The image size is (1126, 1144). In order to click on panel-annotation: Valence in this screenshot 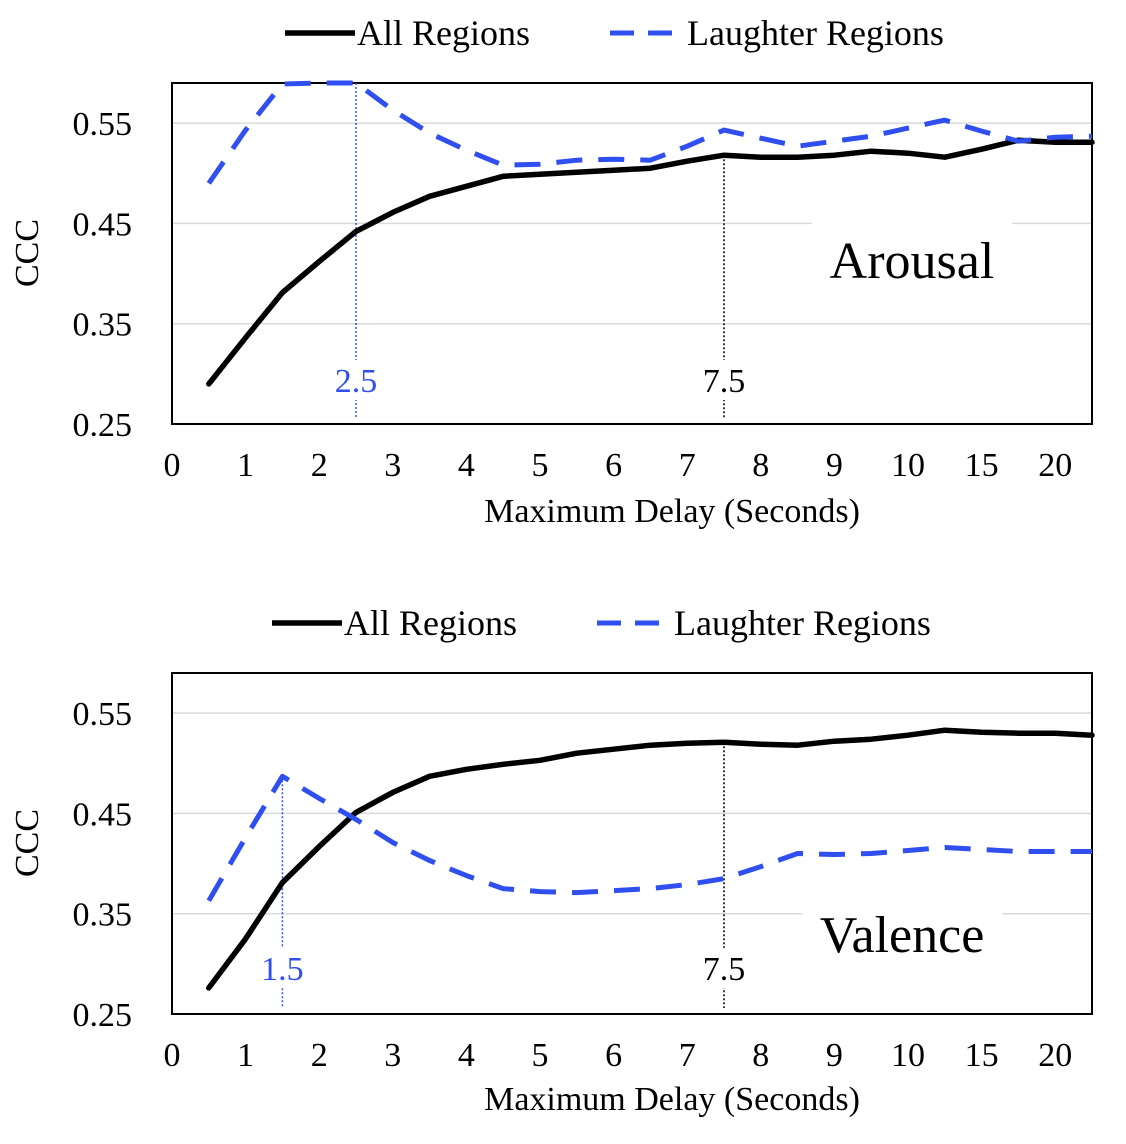, I will do `click(902, 935)`.